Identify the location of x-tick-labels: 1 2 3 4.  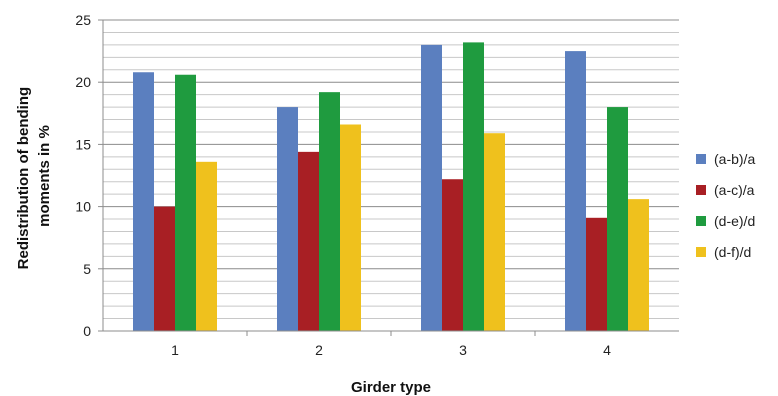
(391, 344).